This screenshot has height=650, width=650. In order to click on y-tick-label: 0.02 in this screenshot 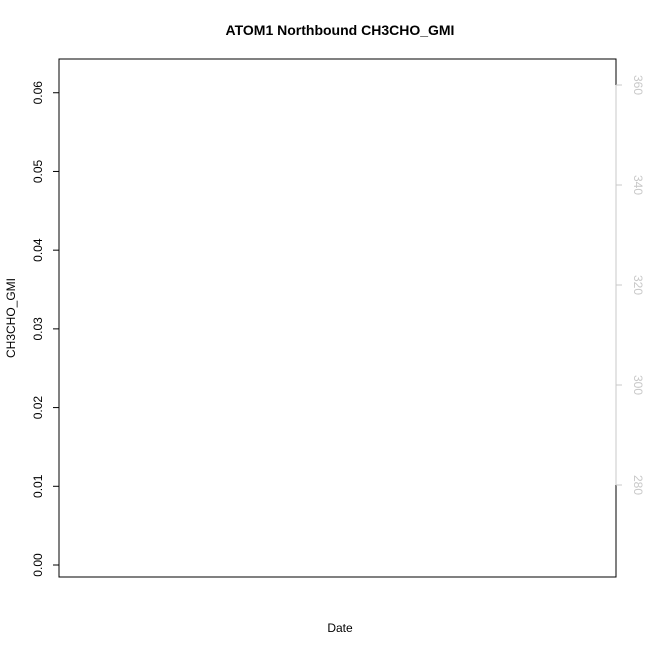, I will do `click(38, 408)`.